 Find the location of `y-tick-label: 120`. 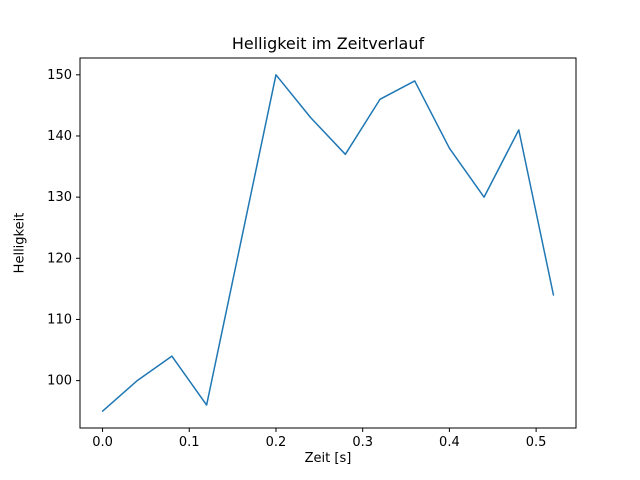

y-tick-label: 120 is located at coordinates (59, 258).